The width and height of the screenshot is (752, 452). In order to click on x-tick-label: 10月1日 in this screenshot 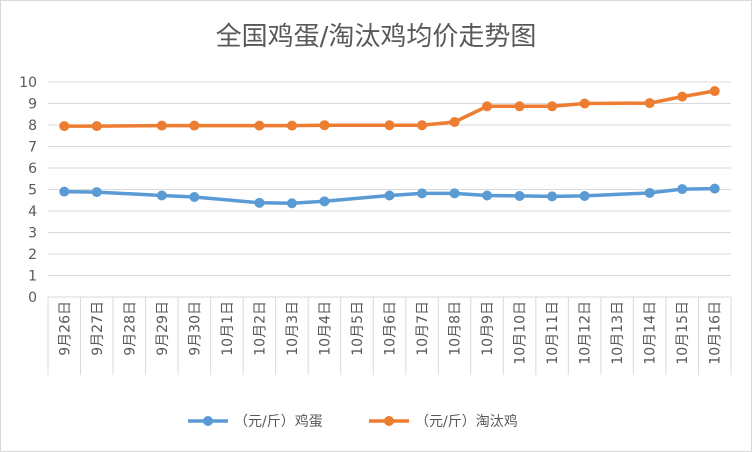, I will do `click(228, 328)`.